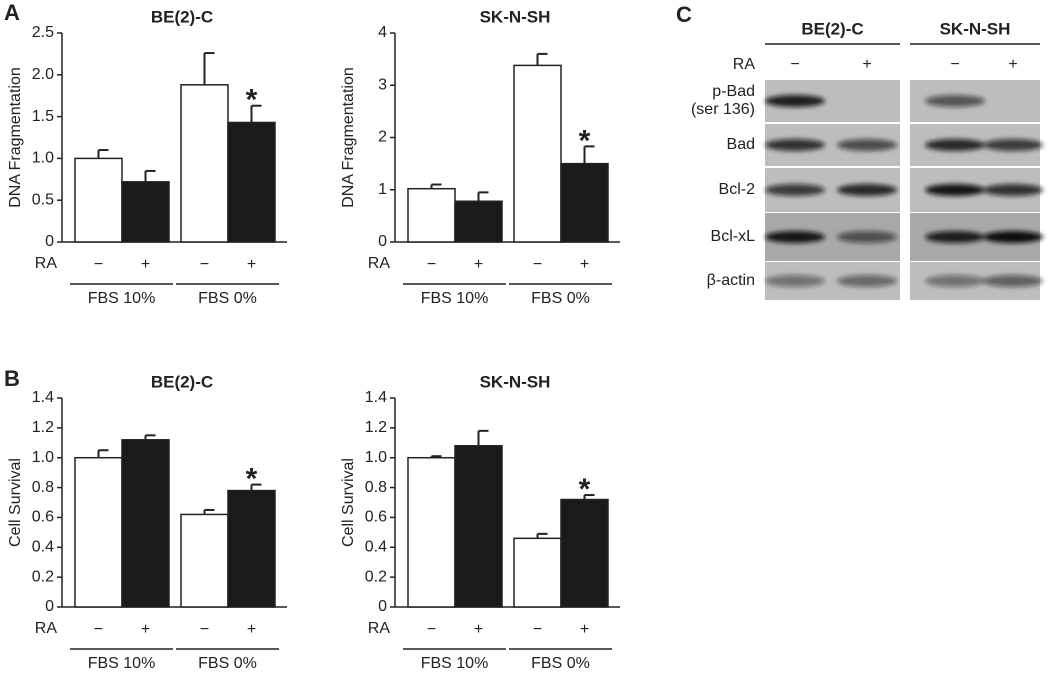  Describe the element at coordinates (43, 199) in the screenshot. I see `y-tick-label: 0.5` at that location.